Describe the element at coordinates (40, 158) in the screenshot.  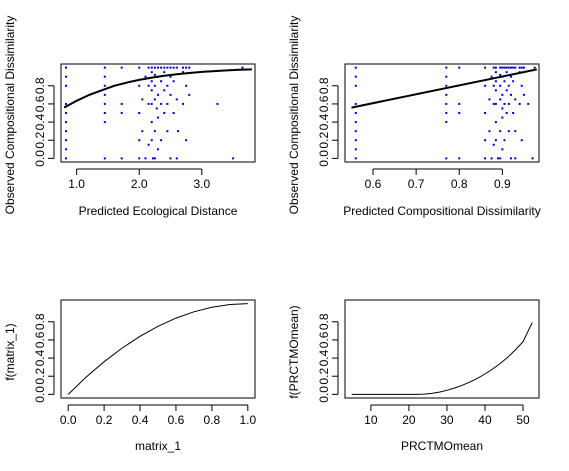
I see `panel-1-y-tick-label: 0.0` at that location.